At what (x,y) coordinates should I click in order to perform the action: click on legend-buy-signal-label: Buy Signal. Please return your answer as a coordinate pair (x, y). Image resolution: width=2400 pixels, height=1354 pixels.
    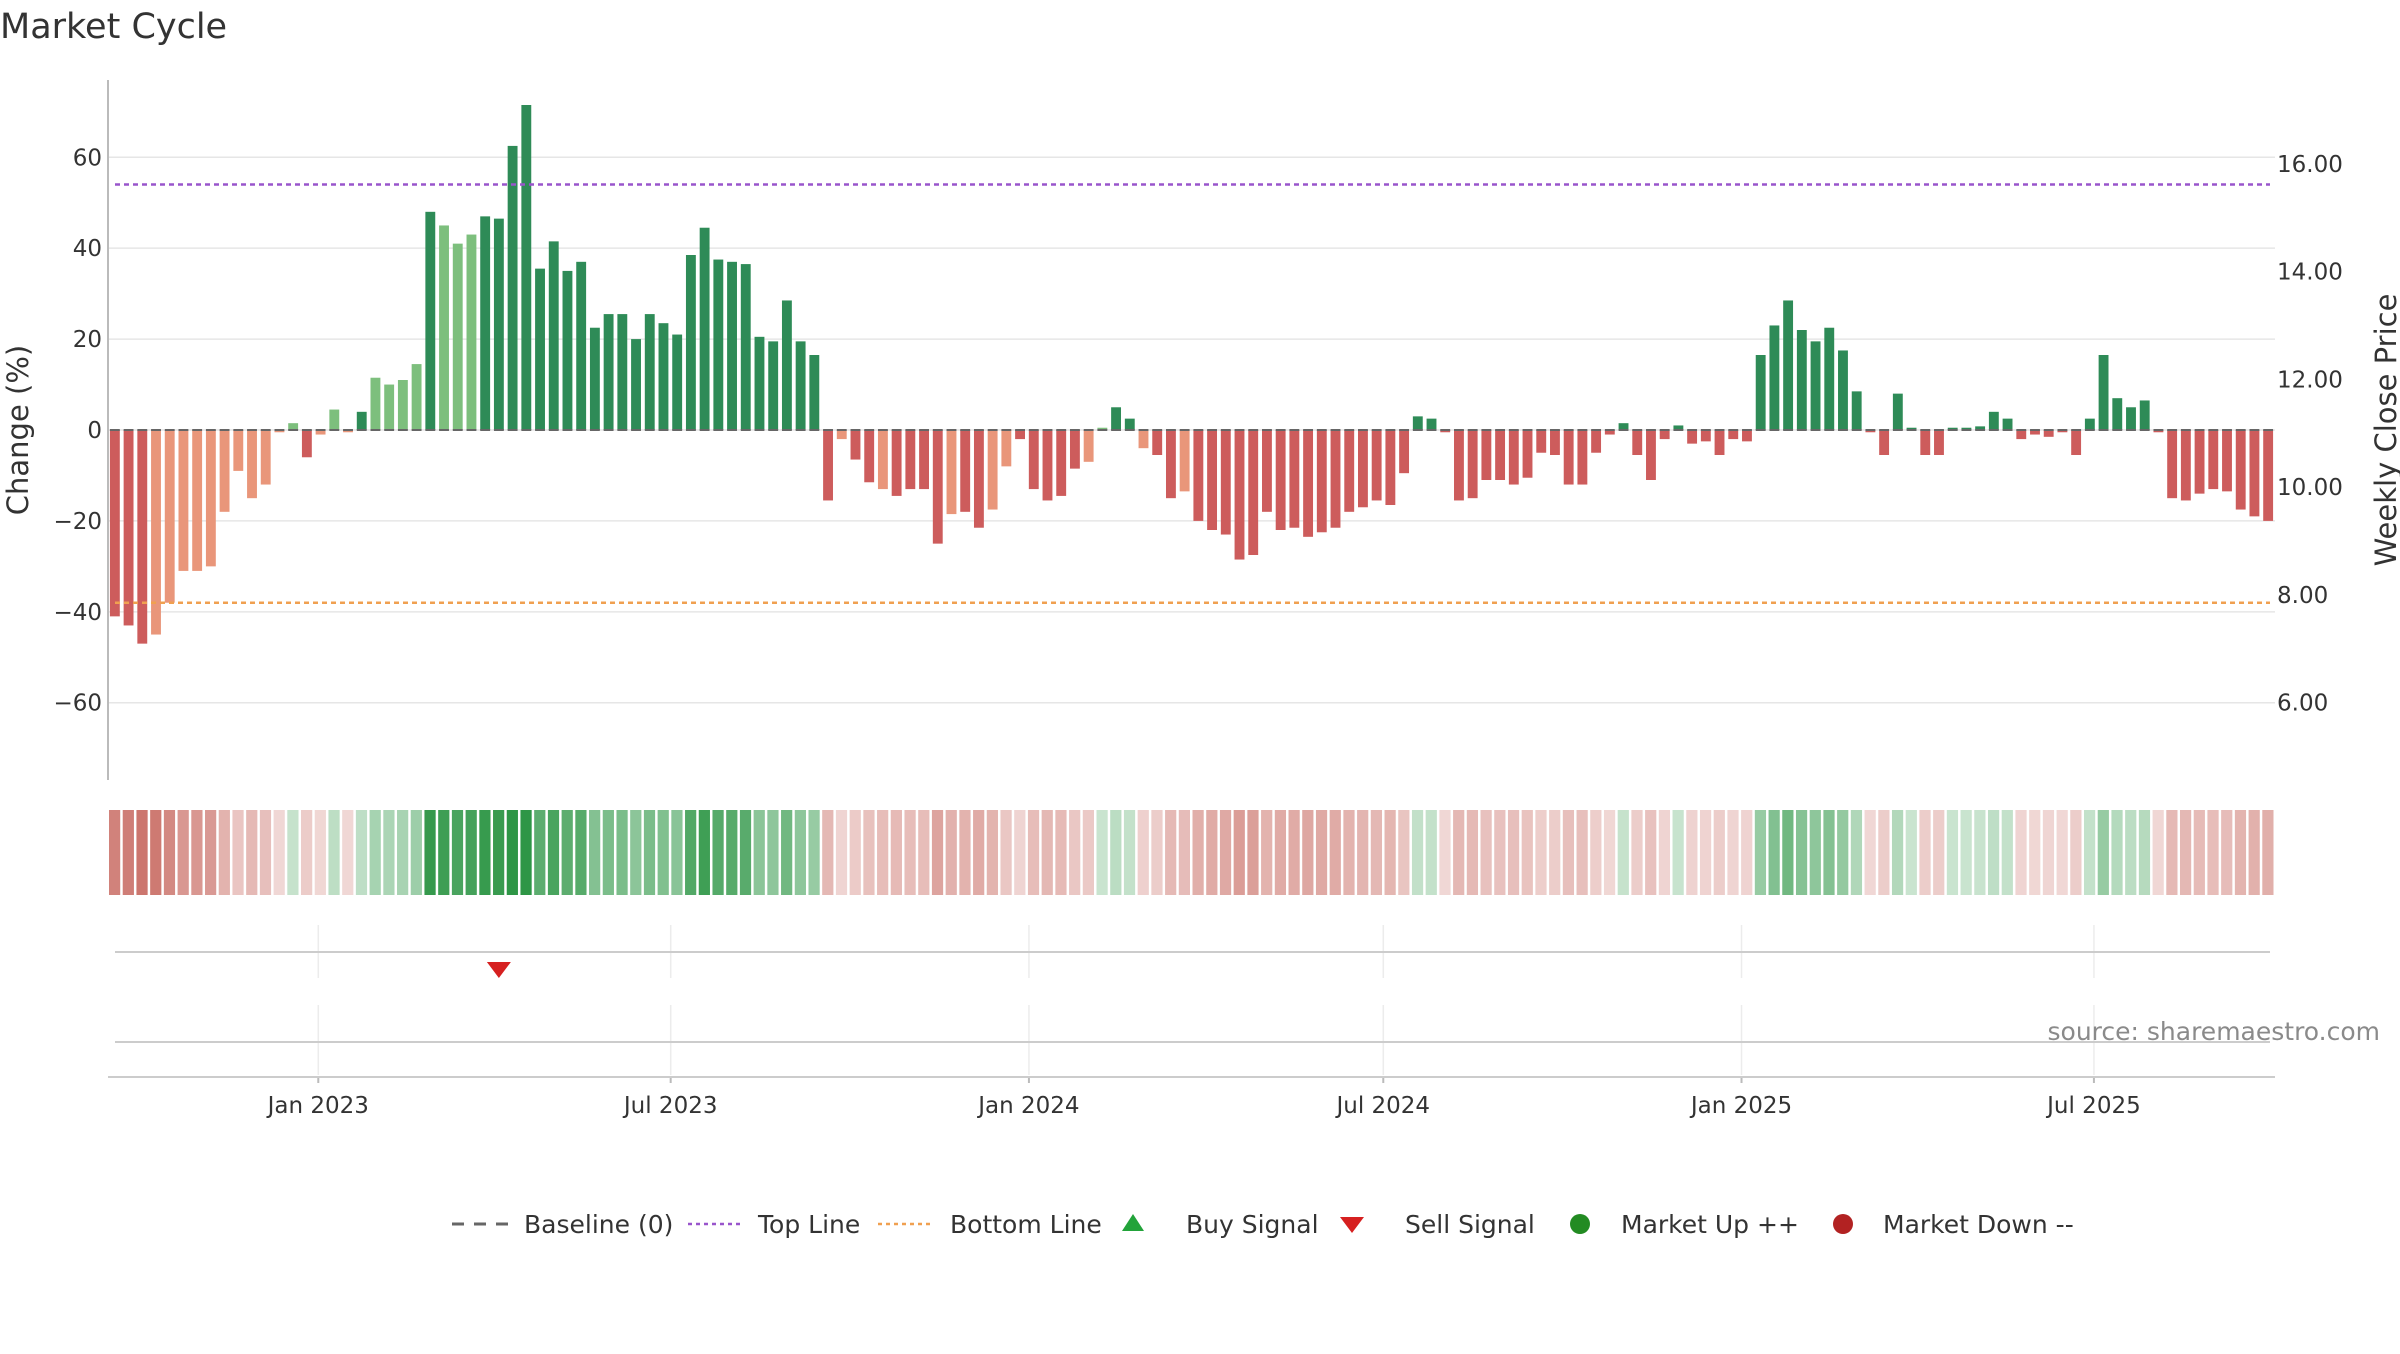
    Looking at the image, I should click on (1252, 1224).